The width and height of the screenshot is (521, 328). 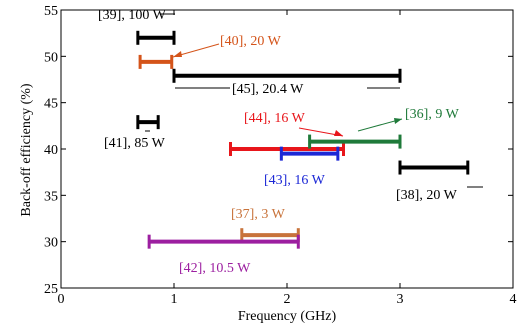 What do you see at coordinates (251, 41) in the screenshot?
I see `label-40: [40], 20 W` at bounding box center [251, 41].